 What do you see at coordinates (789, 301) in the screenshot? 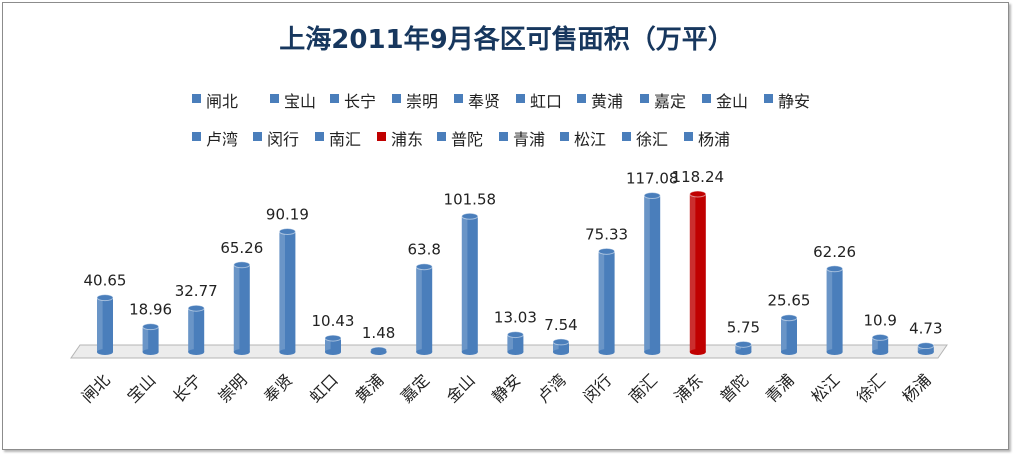
I see `value-label: 25.65` at bounding box center [789, 301].